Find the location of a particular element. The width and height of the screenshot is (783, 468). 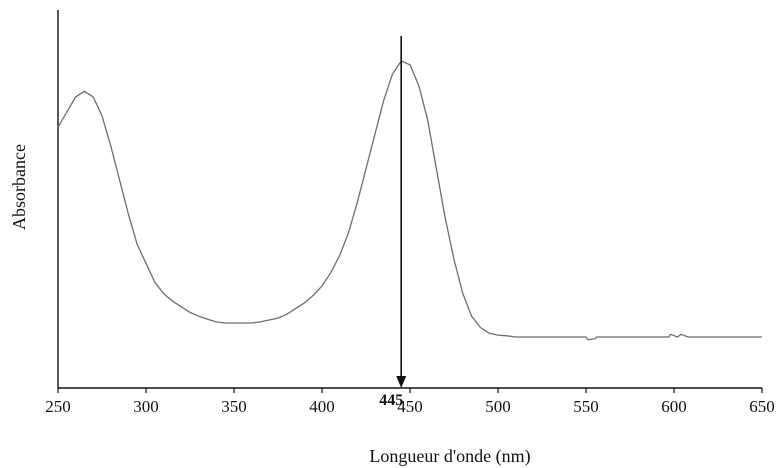

y-axis-title: Absorbance is located at coordinates (19, 187).